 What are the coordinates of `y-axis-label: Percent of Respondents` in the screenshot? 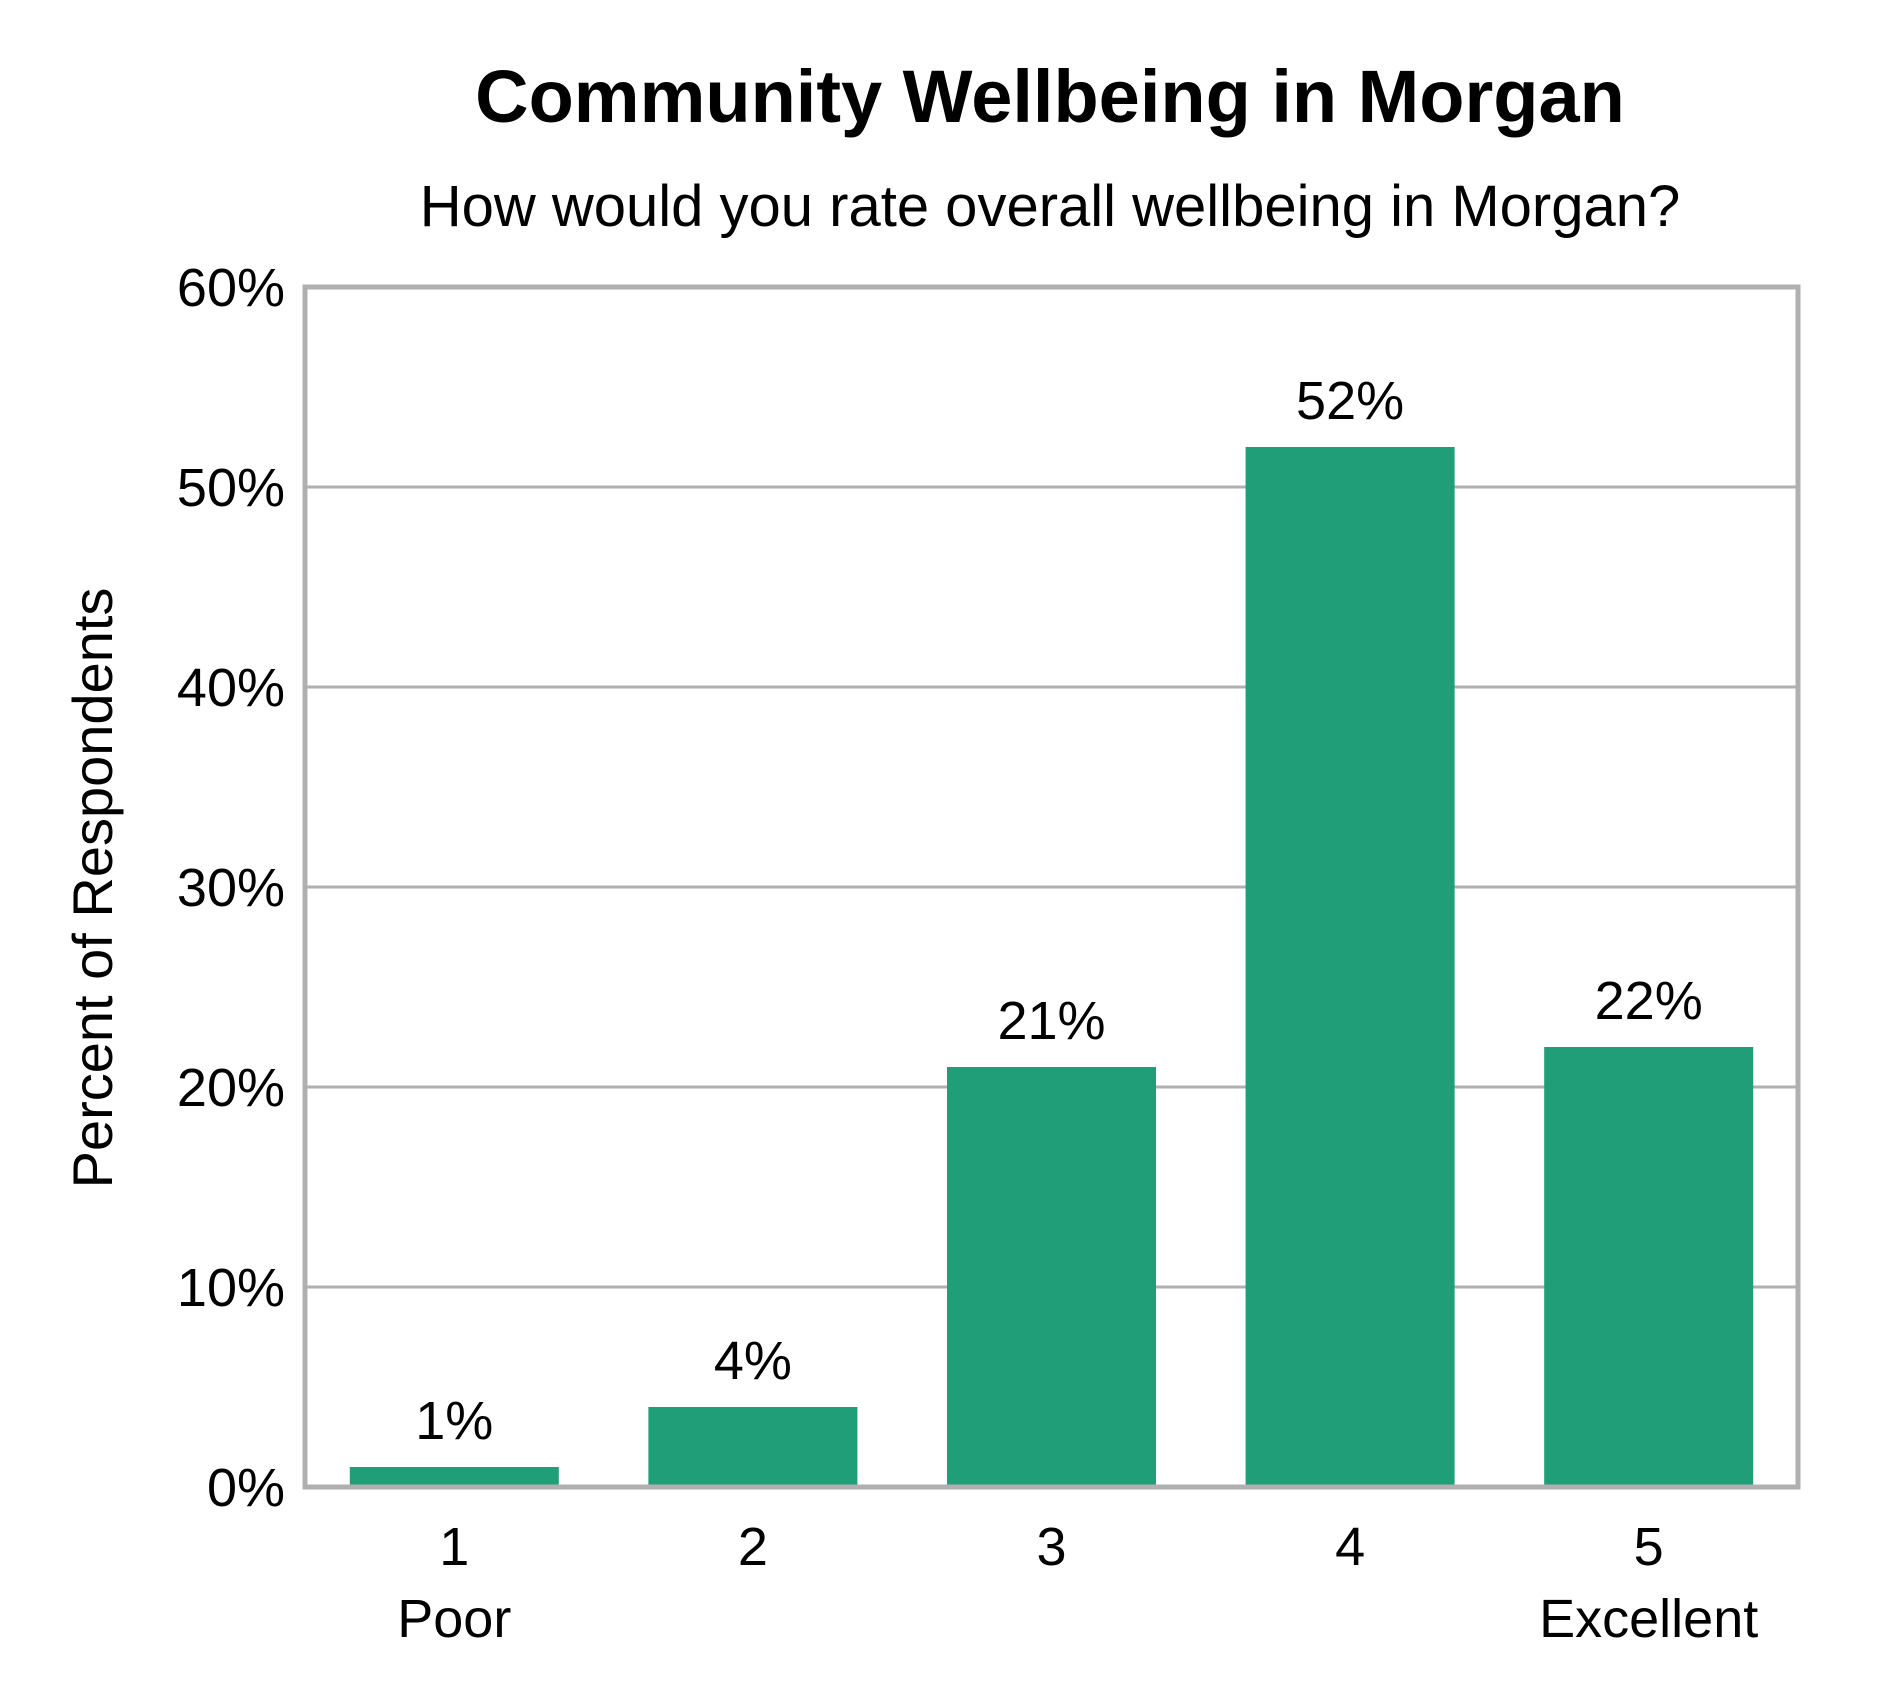 It's located at (92, 888).